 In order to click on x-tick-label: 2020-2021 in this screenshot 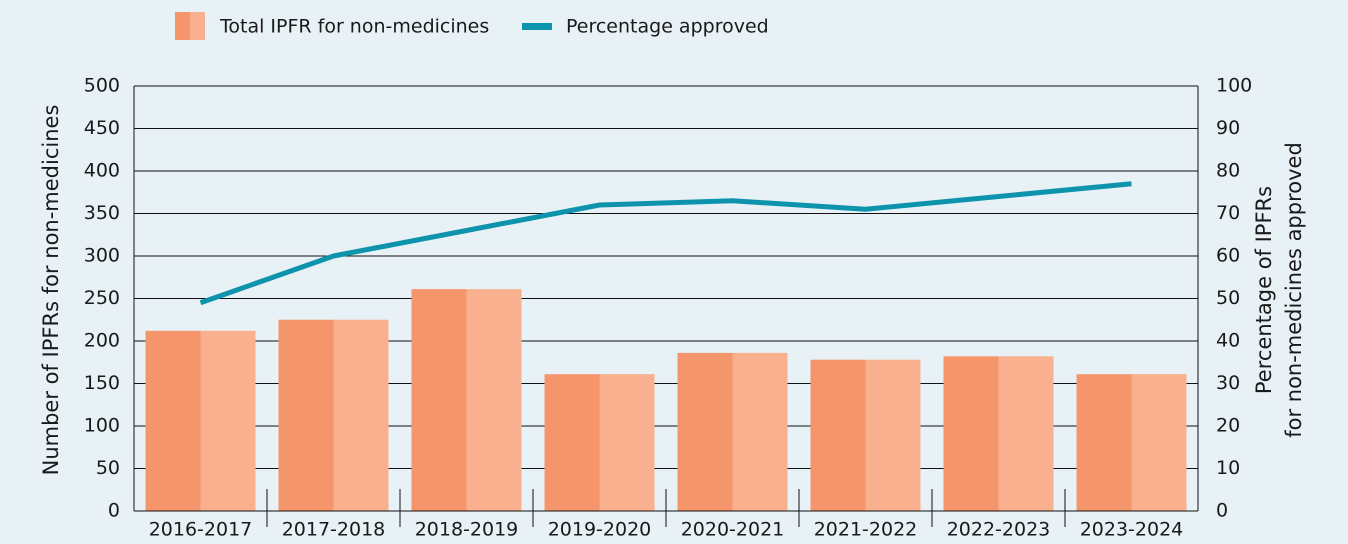, I will do `click(733, 530)`.